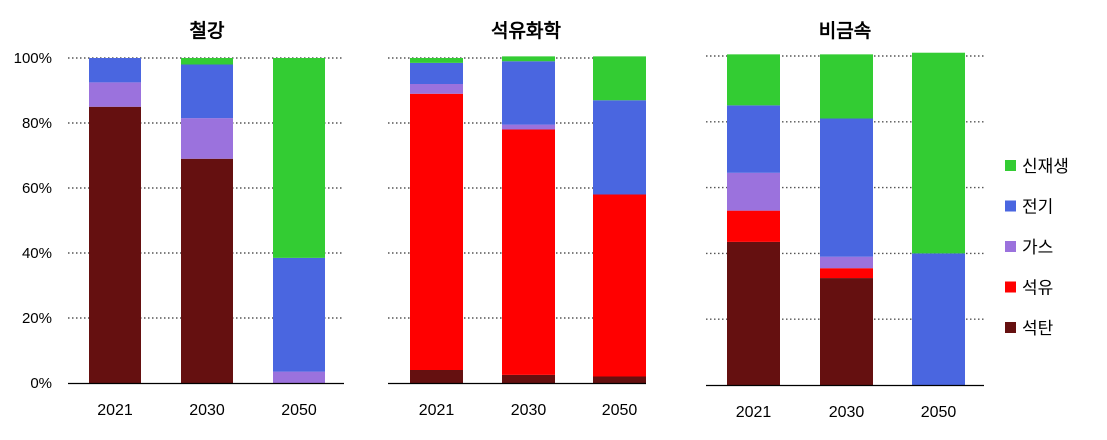 The height and width of the screenshot is (440, 1107). I want to click on bar-segment-비금속-2021-석탄, so click(753, 313).